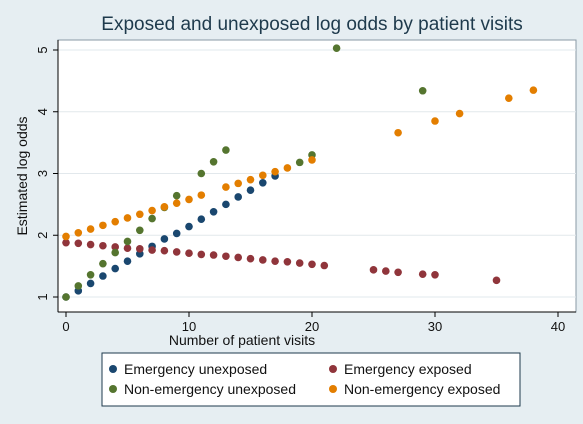 This screenshot has width=583, height=424. Describe the element at coordinates (558, 326) in the screenshot. I see `x-tick-label: 40` at that location.